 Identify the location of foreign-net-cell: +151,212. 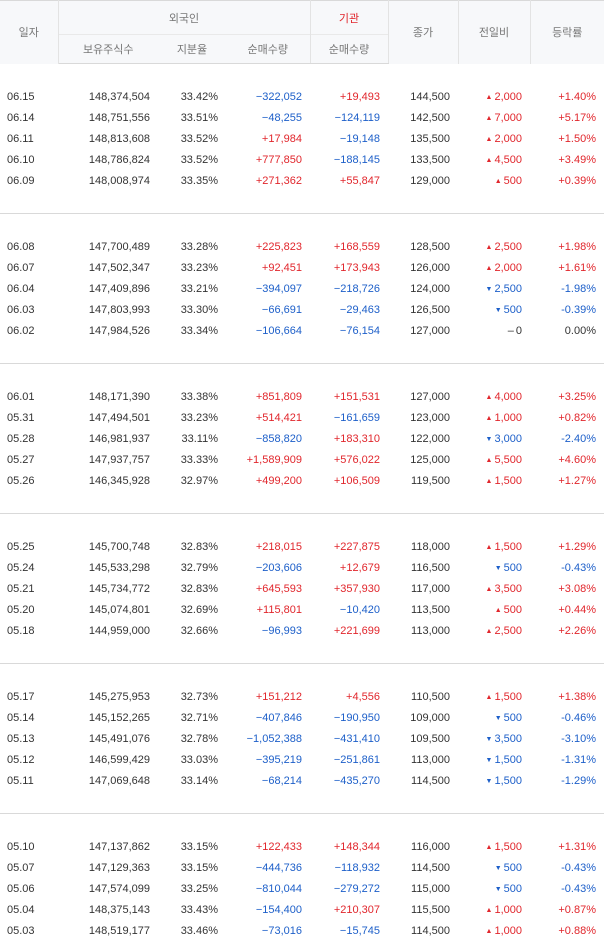
(268, 696).